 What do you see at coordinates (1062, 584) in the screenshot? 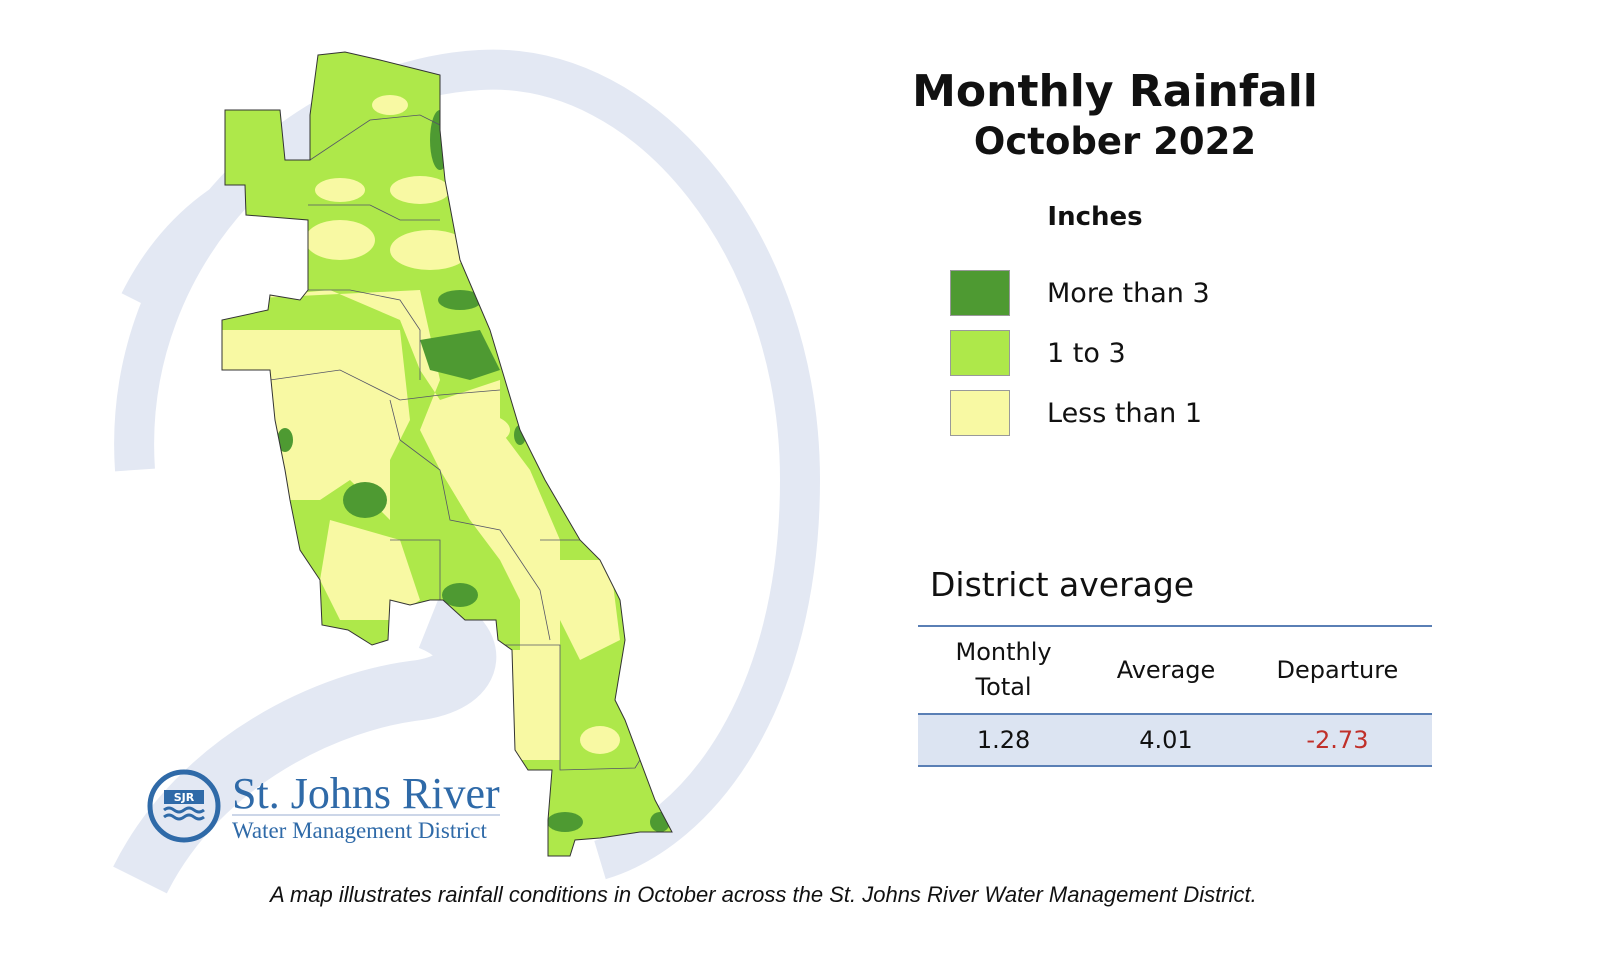
I see `district-average-title: District average` at bounding box center [1062, 584].